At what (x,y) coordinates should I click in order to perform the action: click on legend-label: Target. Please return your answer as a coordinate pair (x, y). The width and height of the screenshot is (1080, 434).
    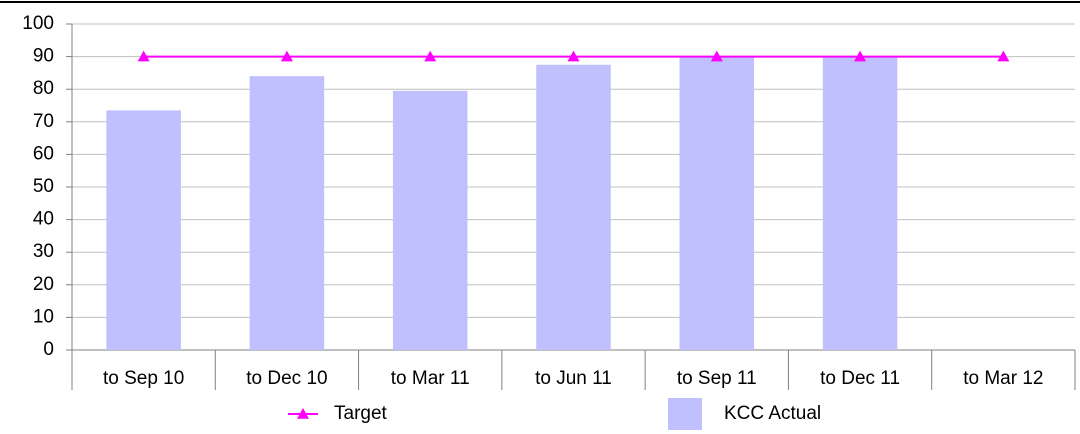
    Looking at the image, I should click on (361, 413).